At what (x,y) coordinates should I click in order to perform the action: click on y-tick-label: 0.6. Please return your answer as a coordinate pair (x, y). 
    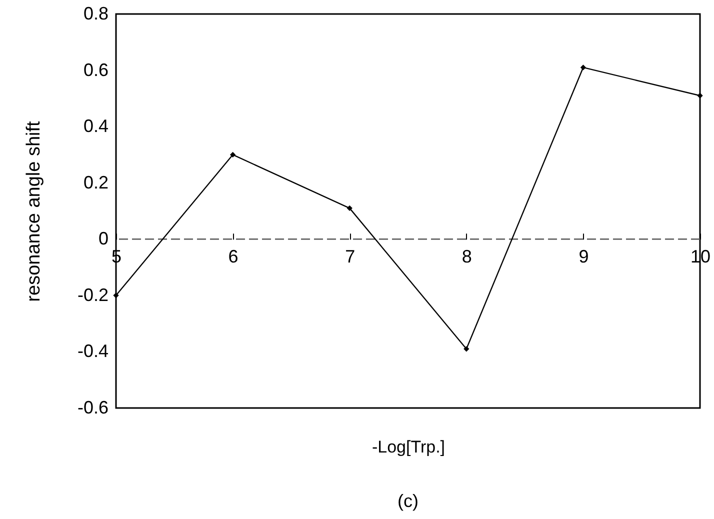
    Looking at the image, I should click on (95, 70).